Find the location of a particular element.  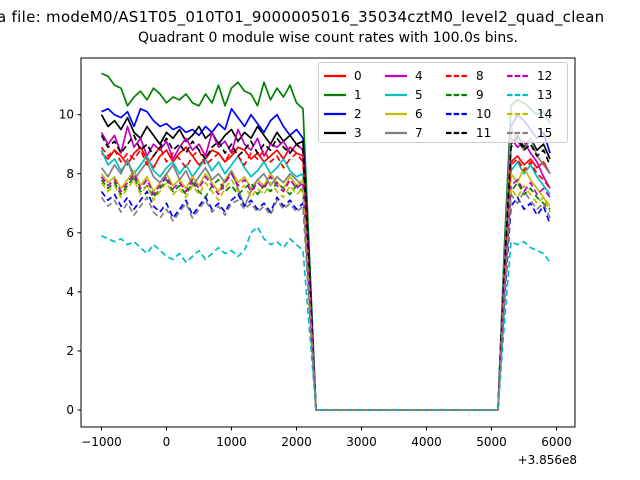

legend-entry-14: 14 is located at coordinates (536, 113).